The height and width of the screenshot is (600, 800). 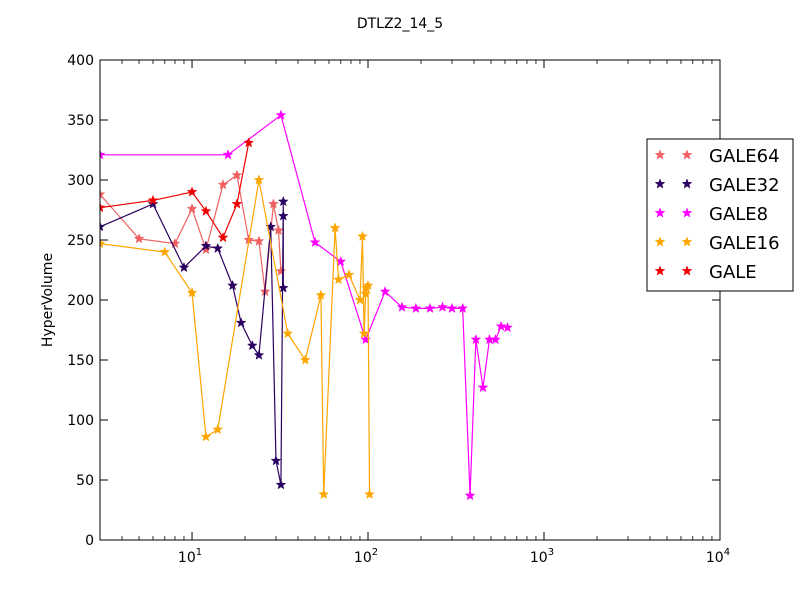 What do you see at coordinates (400, 24) in the screenshot?
I see `chart-title: DTLZ2_14_5` at bounding box center [400, 24].